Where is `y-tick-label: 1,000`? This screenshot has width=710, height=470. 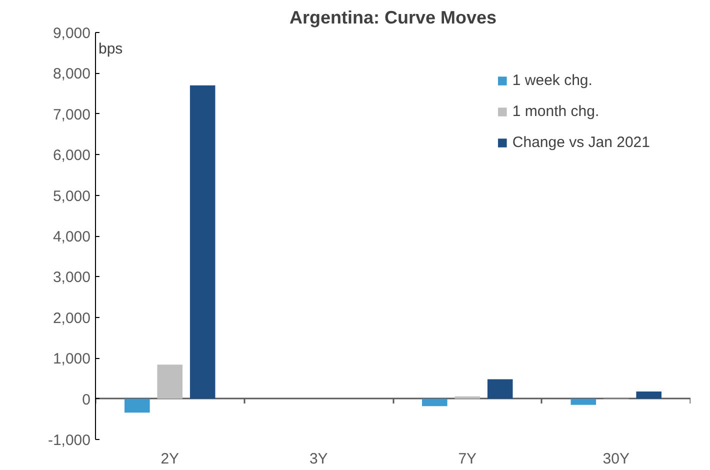
y-tick-label: 1,000 is located at coordinates (71, 359).